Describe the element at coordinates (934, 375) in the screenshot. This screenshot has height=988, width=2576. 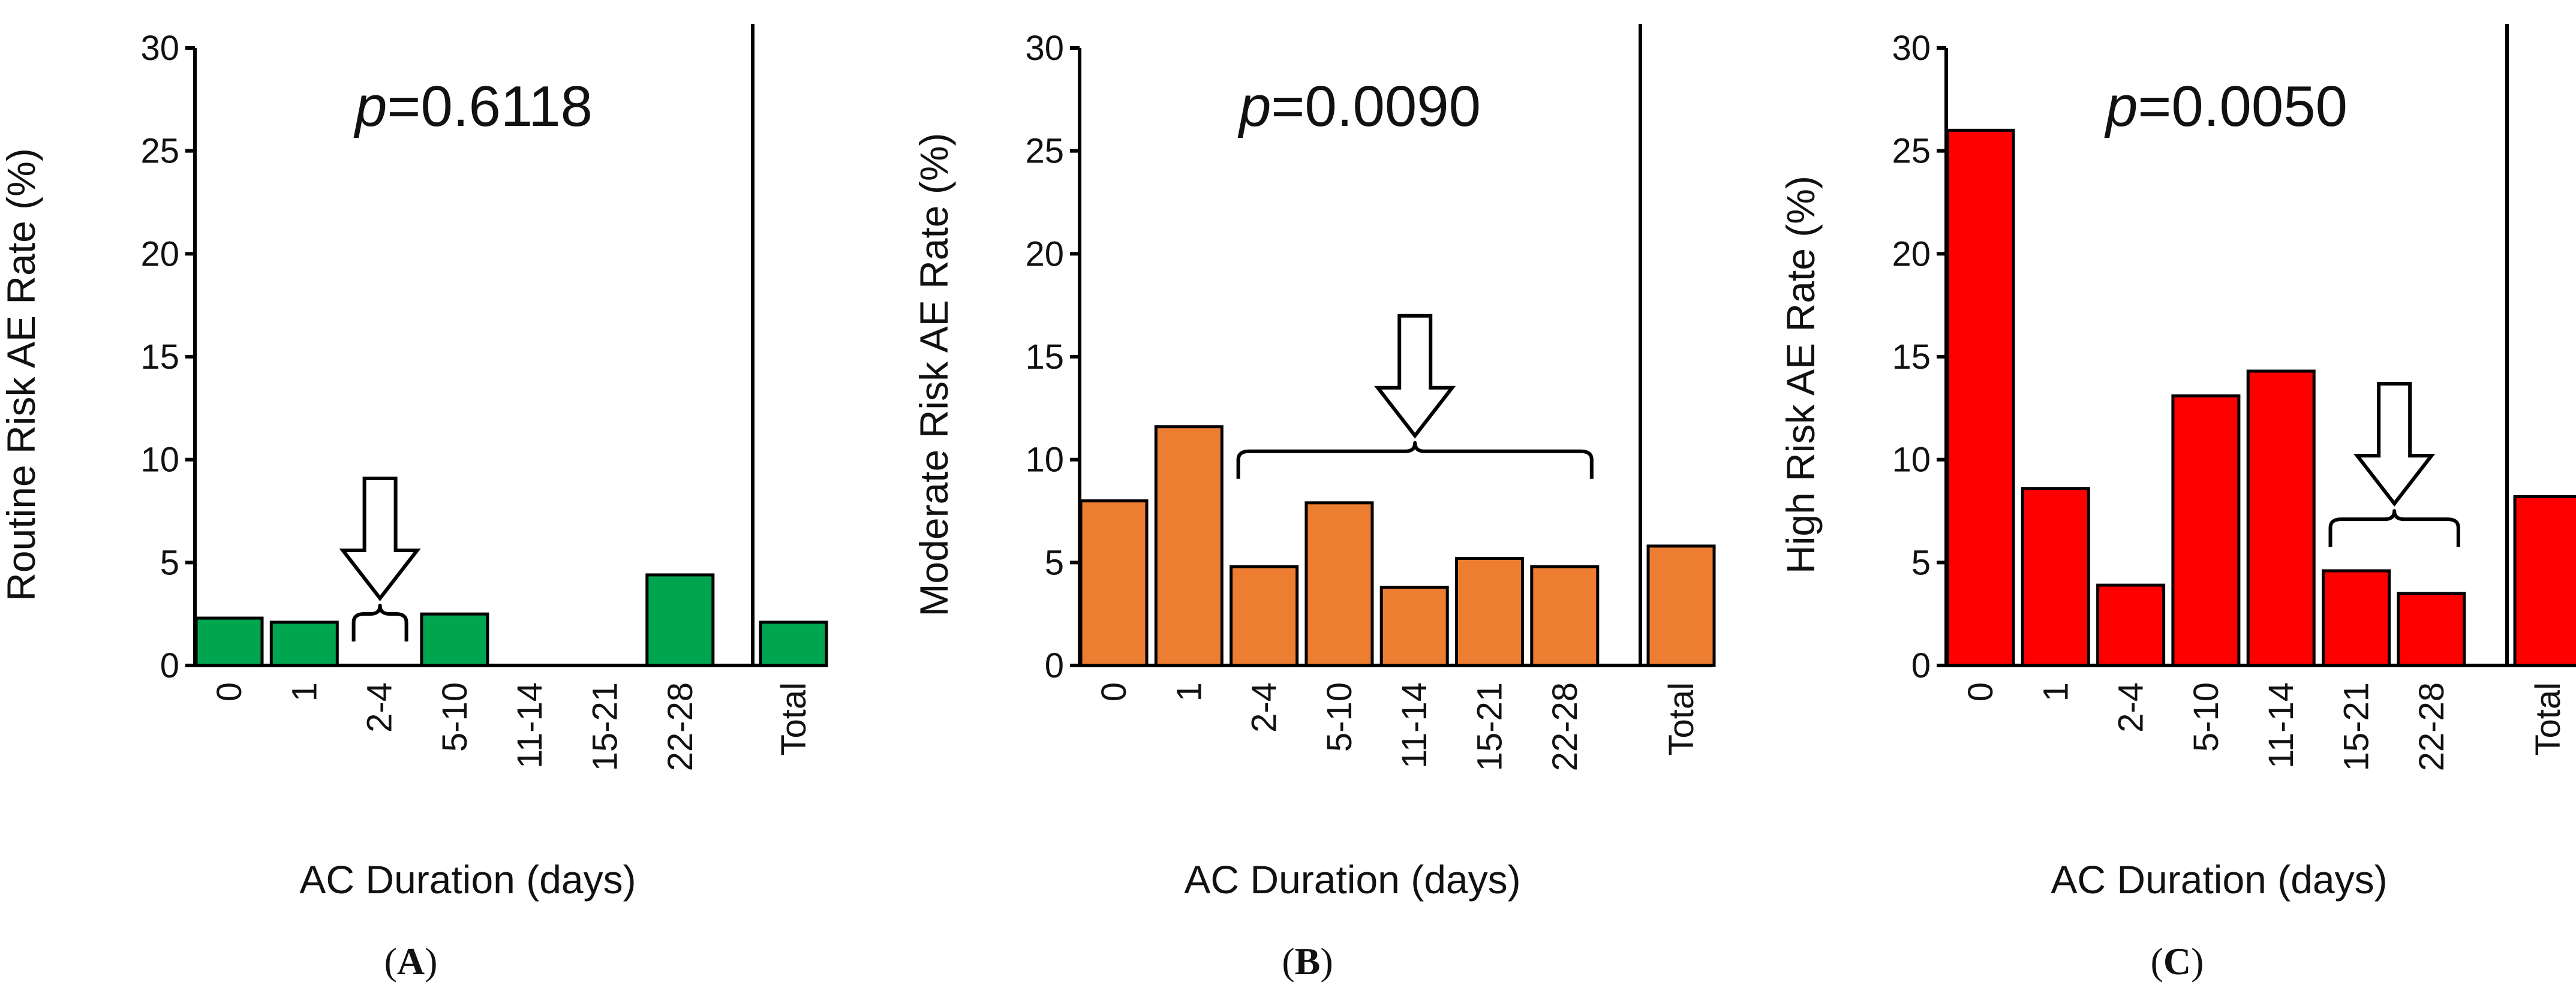
I see `y-axis-title: Moderate Risk AE Rate (%)` at that location.